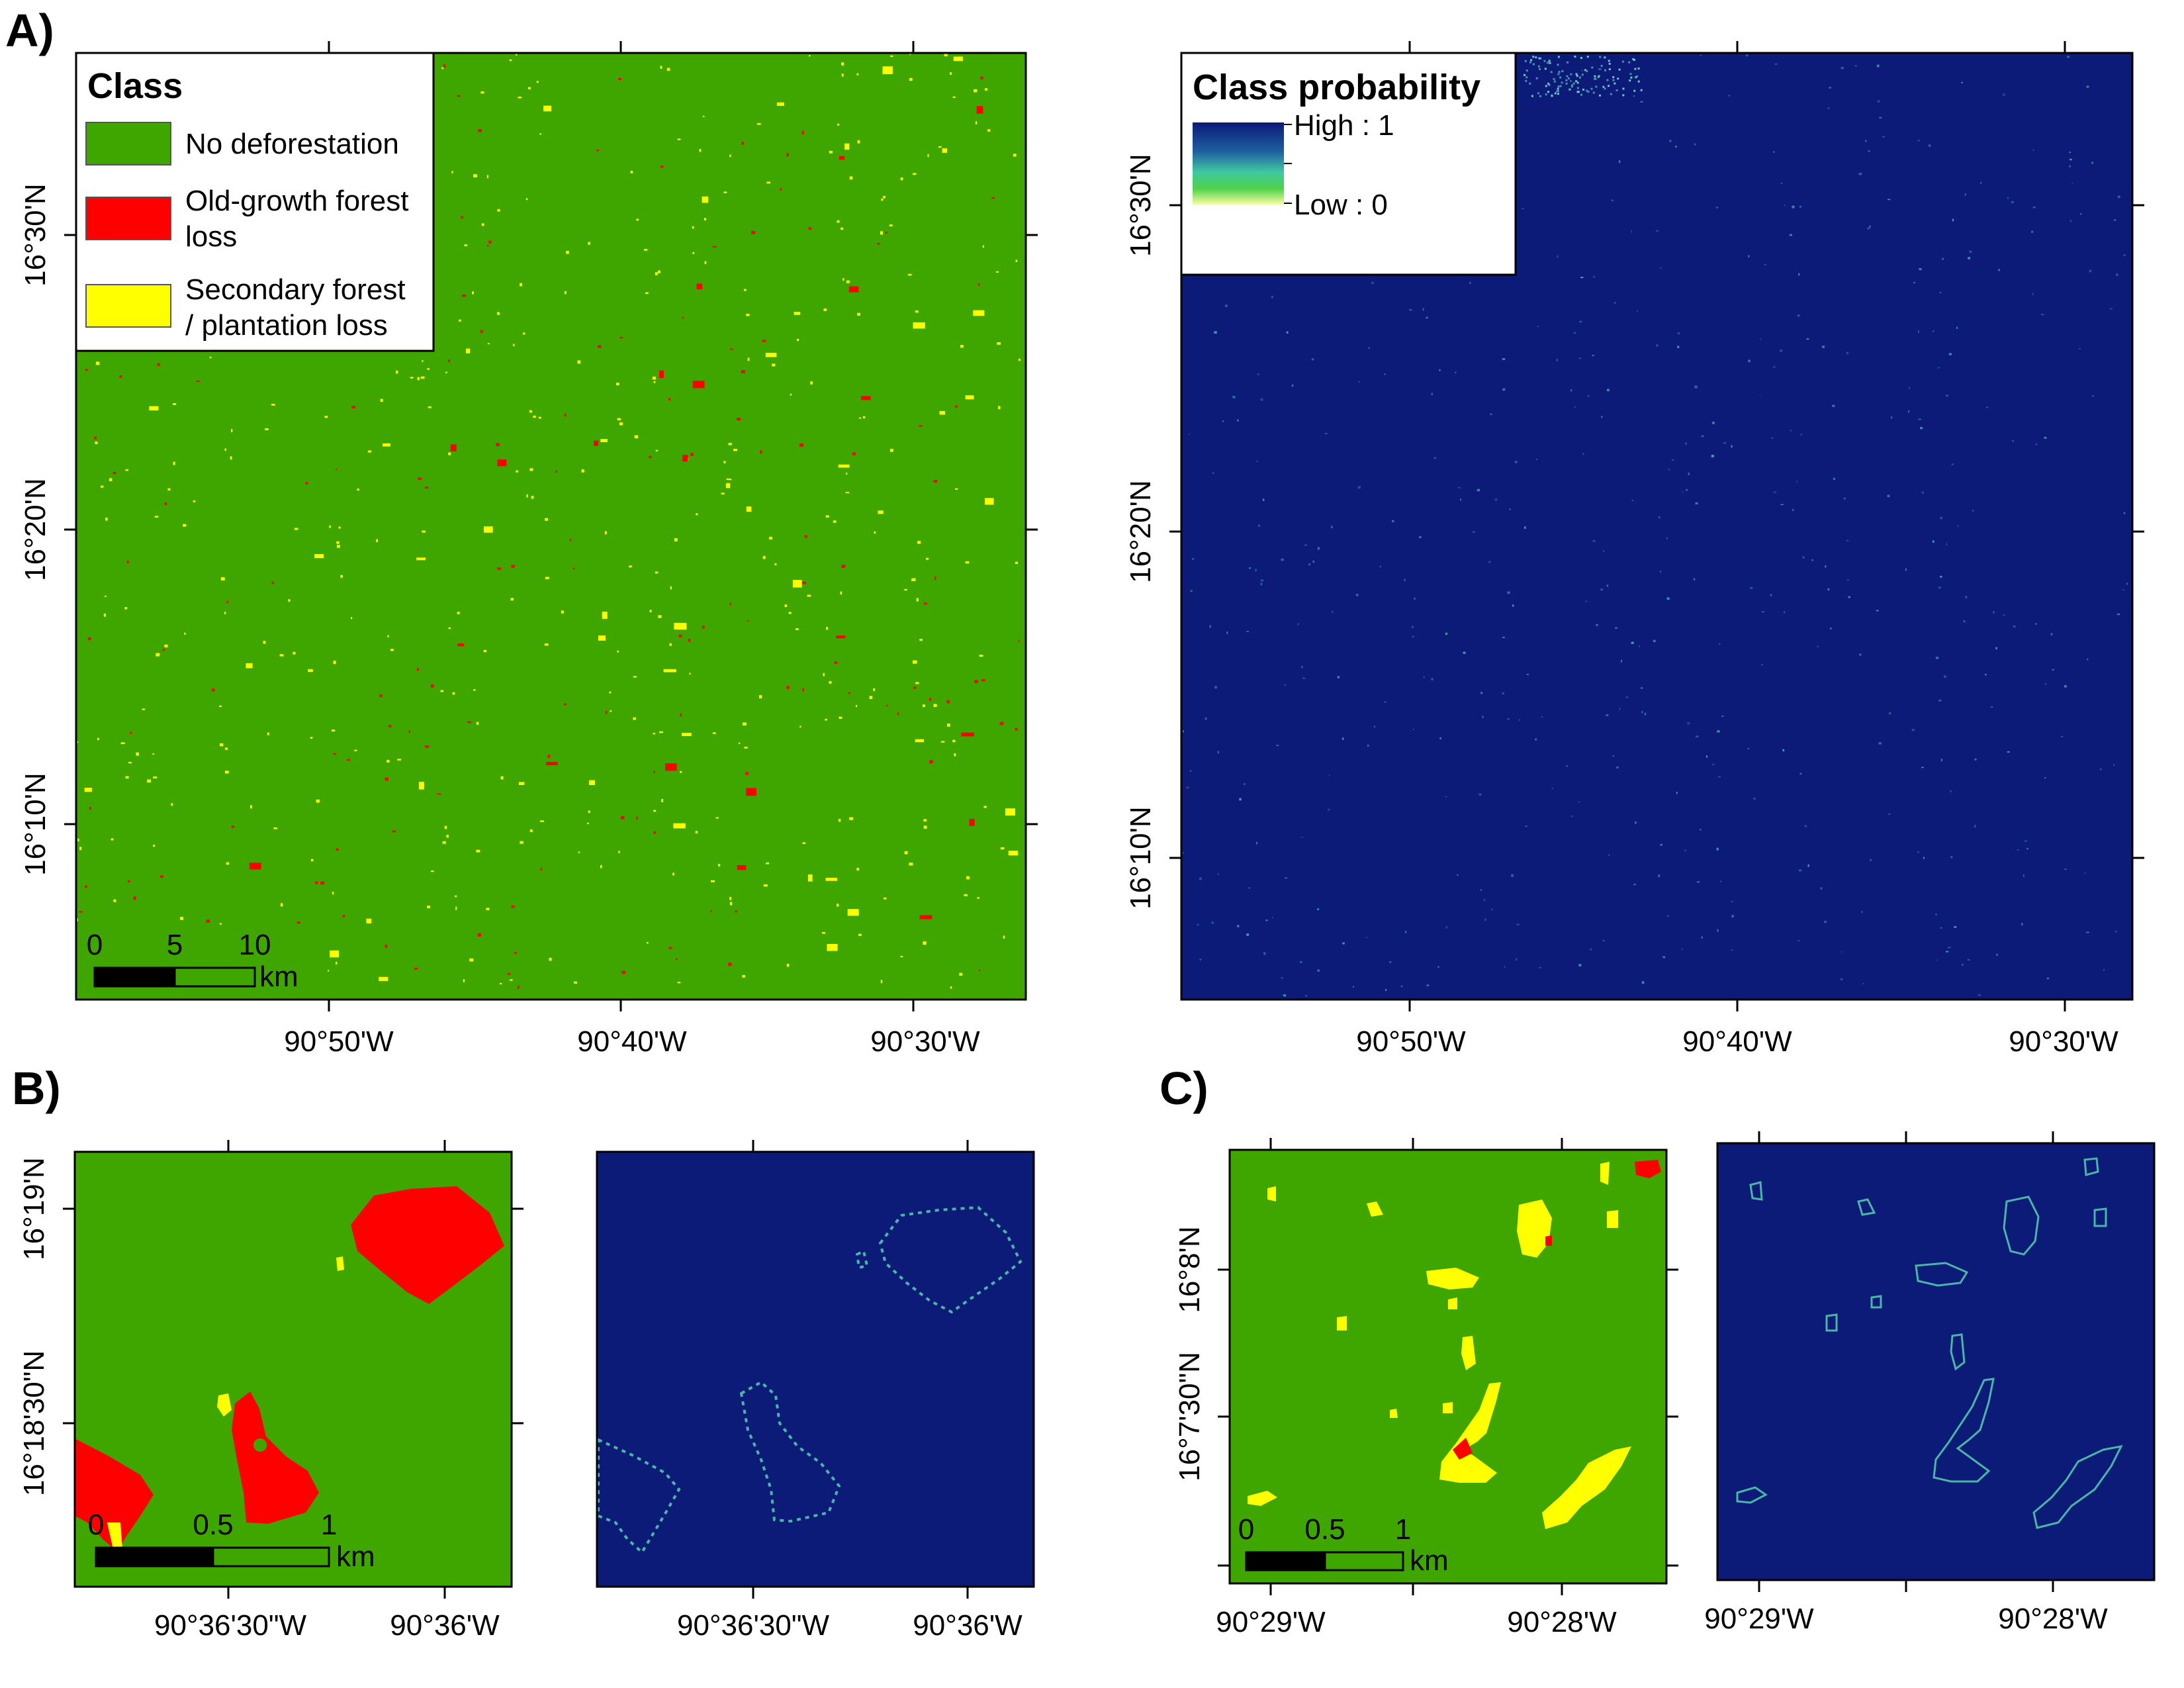 Image resolution: width=2184 pixels, height=1688 pixels. What do you see at coordinates (1454, 1344) in the screenshot?
I see `class-map-c-patches` at bounding box center [1454, 1344].